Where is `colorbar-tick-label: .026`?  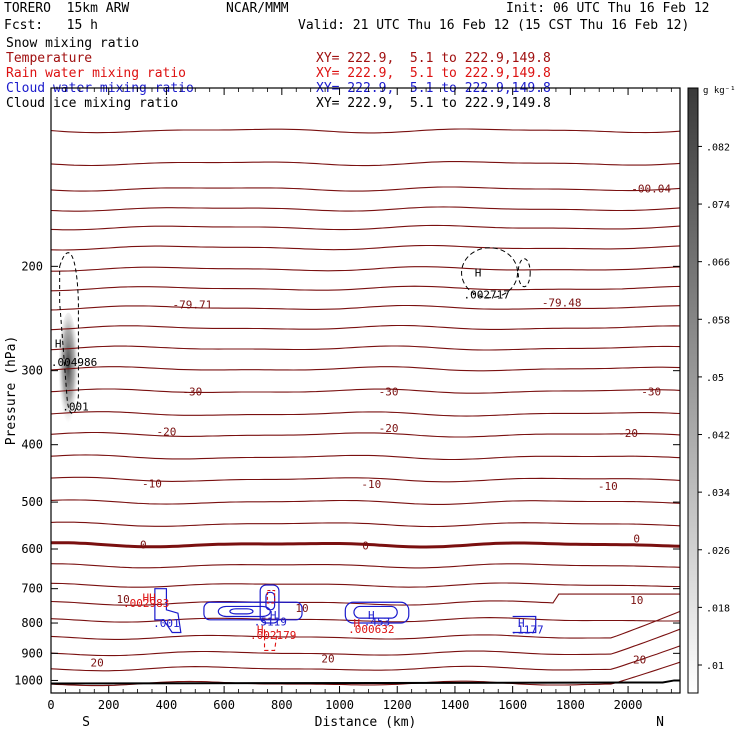 colorbar-tick-label: .026 is located at coordinates (718, 551).